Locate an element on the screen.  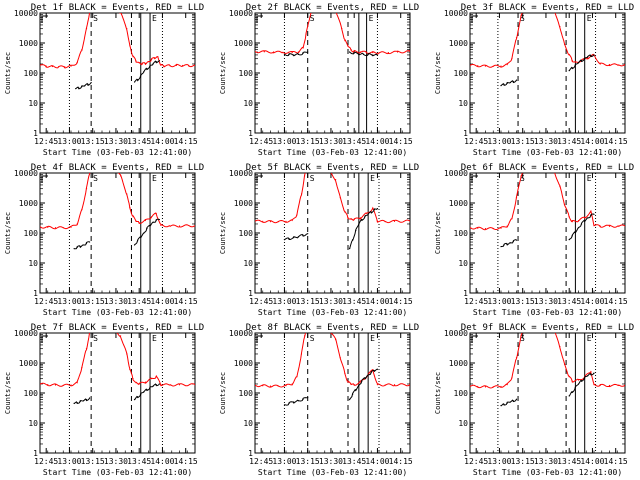
panel-title: Det 2f BLACK = Events, RED = LLD is located at coordinates (332, 8).